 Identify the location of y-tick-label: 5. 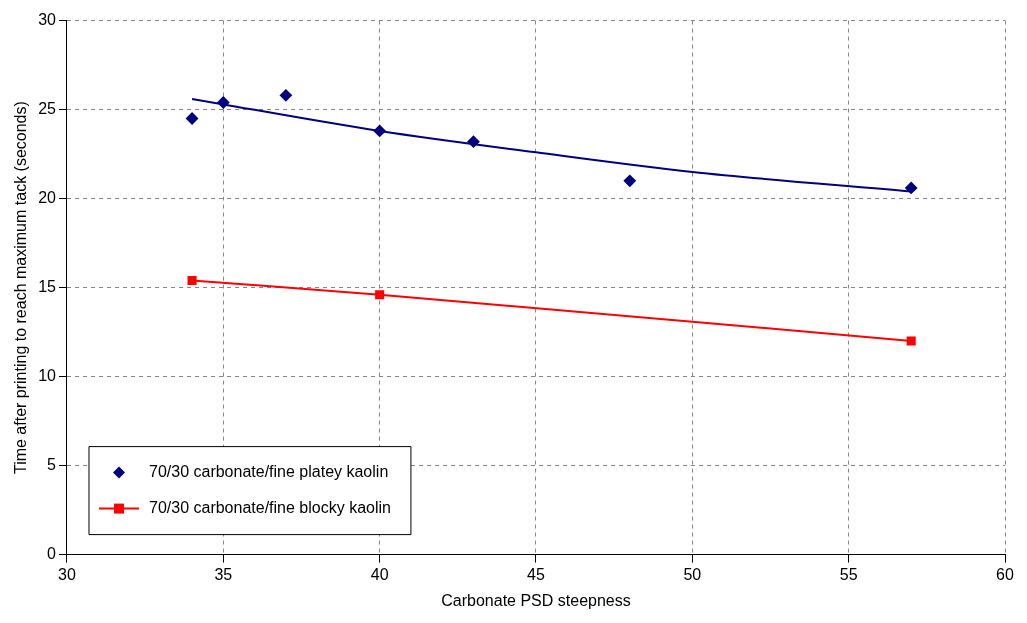
(52, 465).